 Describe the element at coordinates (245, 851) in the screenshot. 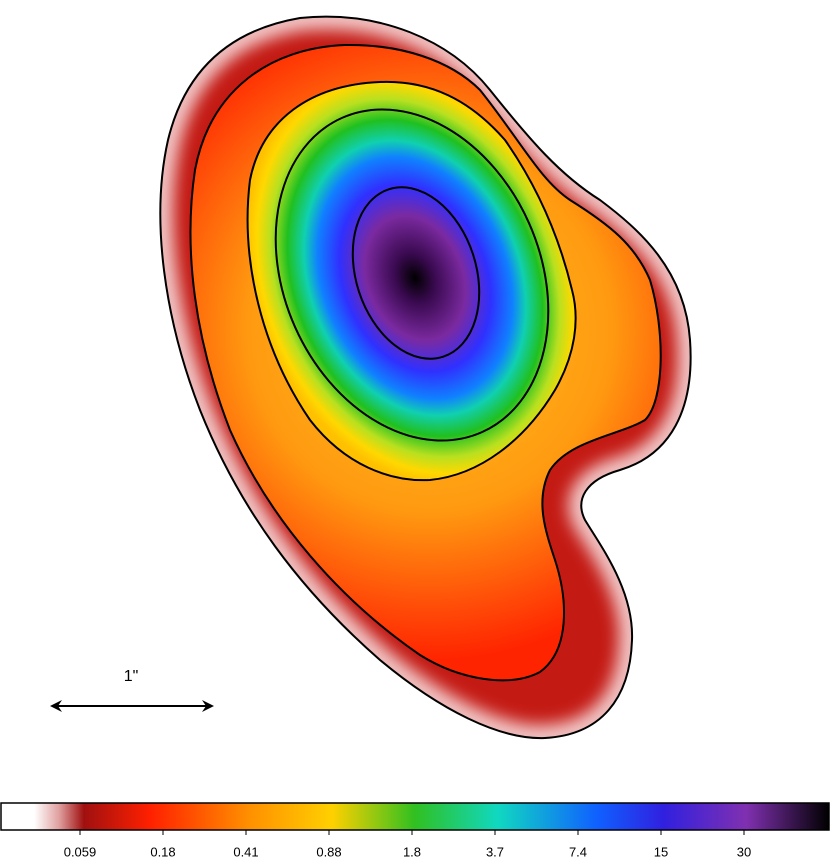

I see `colorbar-tick-label: 0.41` at that location.